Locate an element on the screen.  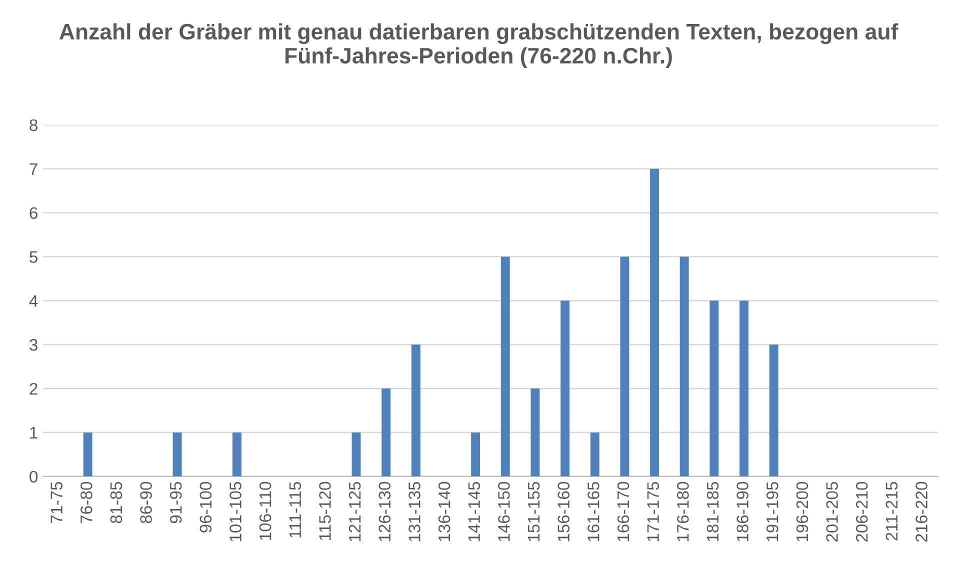
y-tick-label: 6 is located at coordinates (34, 213).